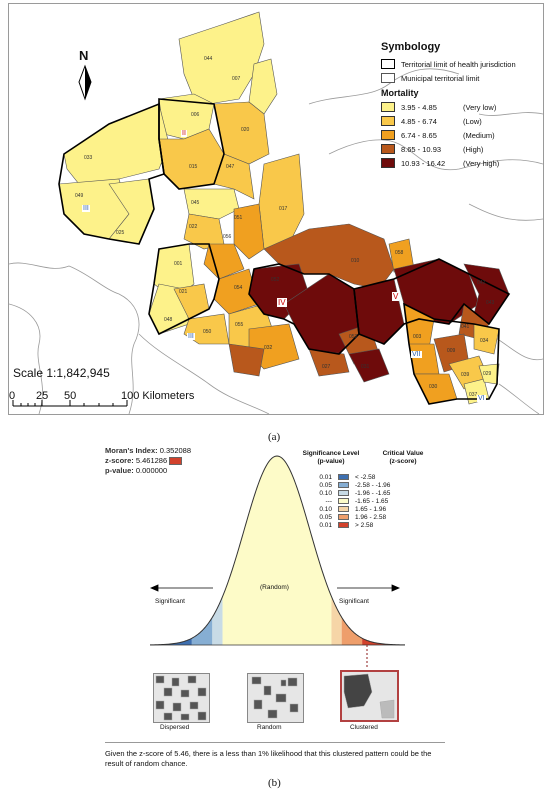  What do you see at coordinates (168, 320) in the screenshot?
I see `code-label: 048` at bounding box center [168, 320].